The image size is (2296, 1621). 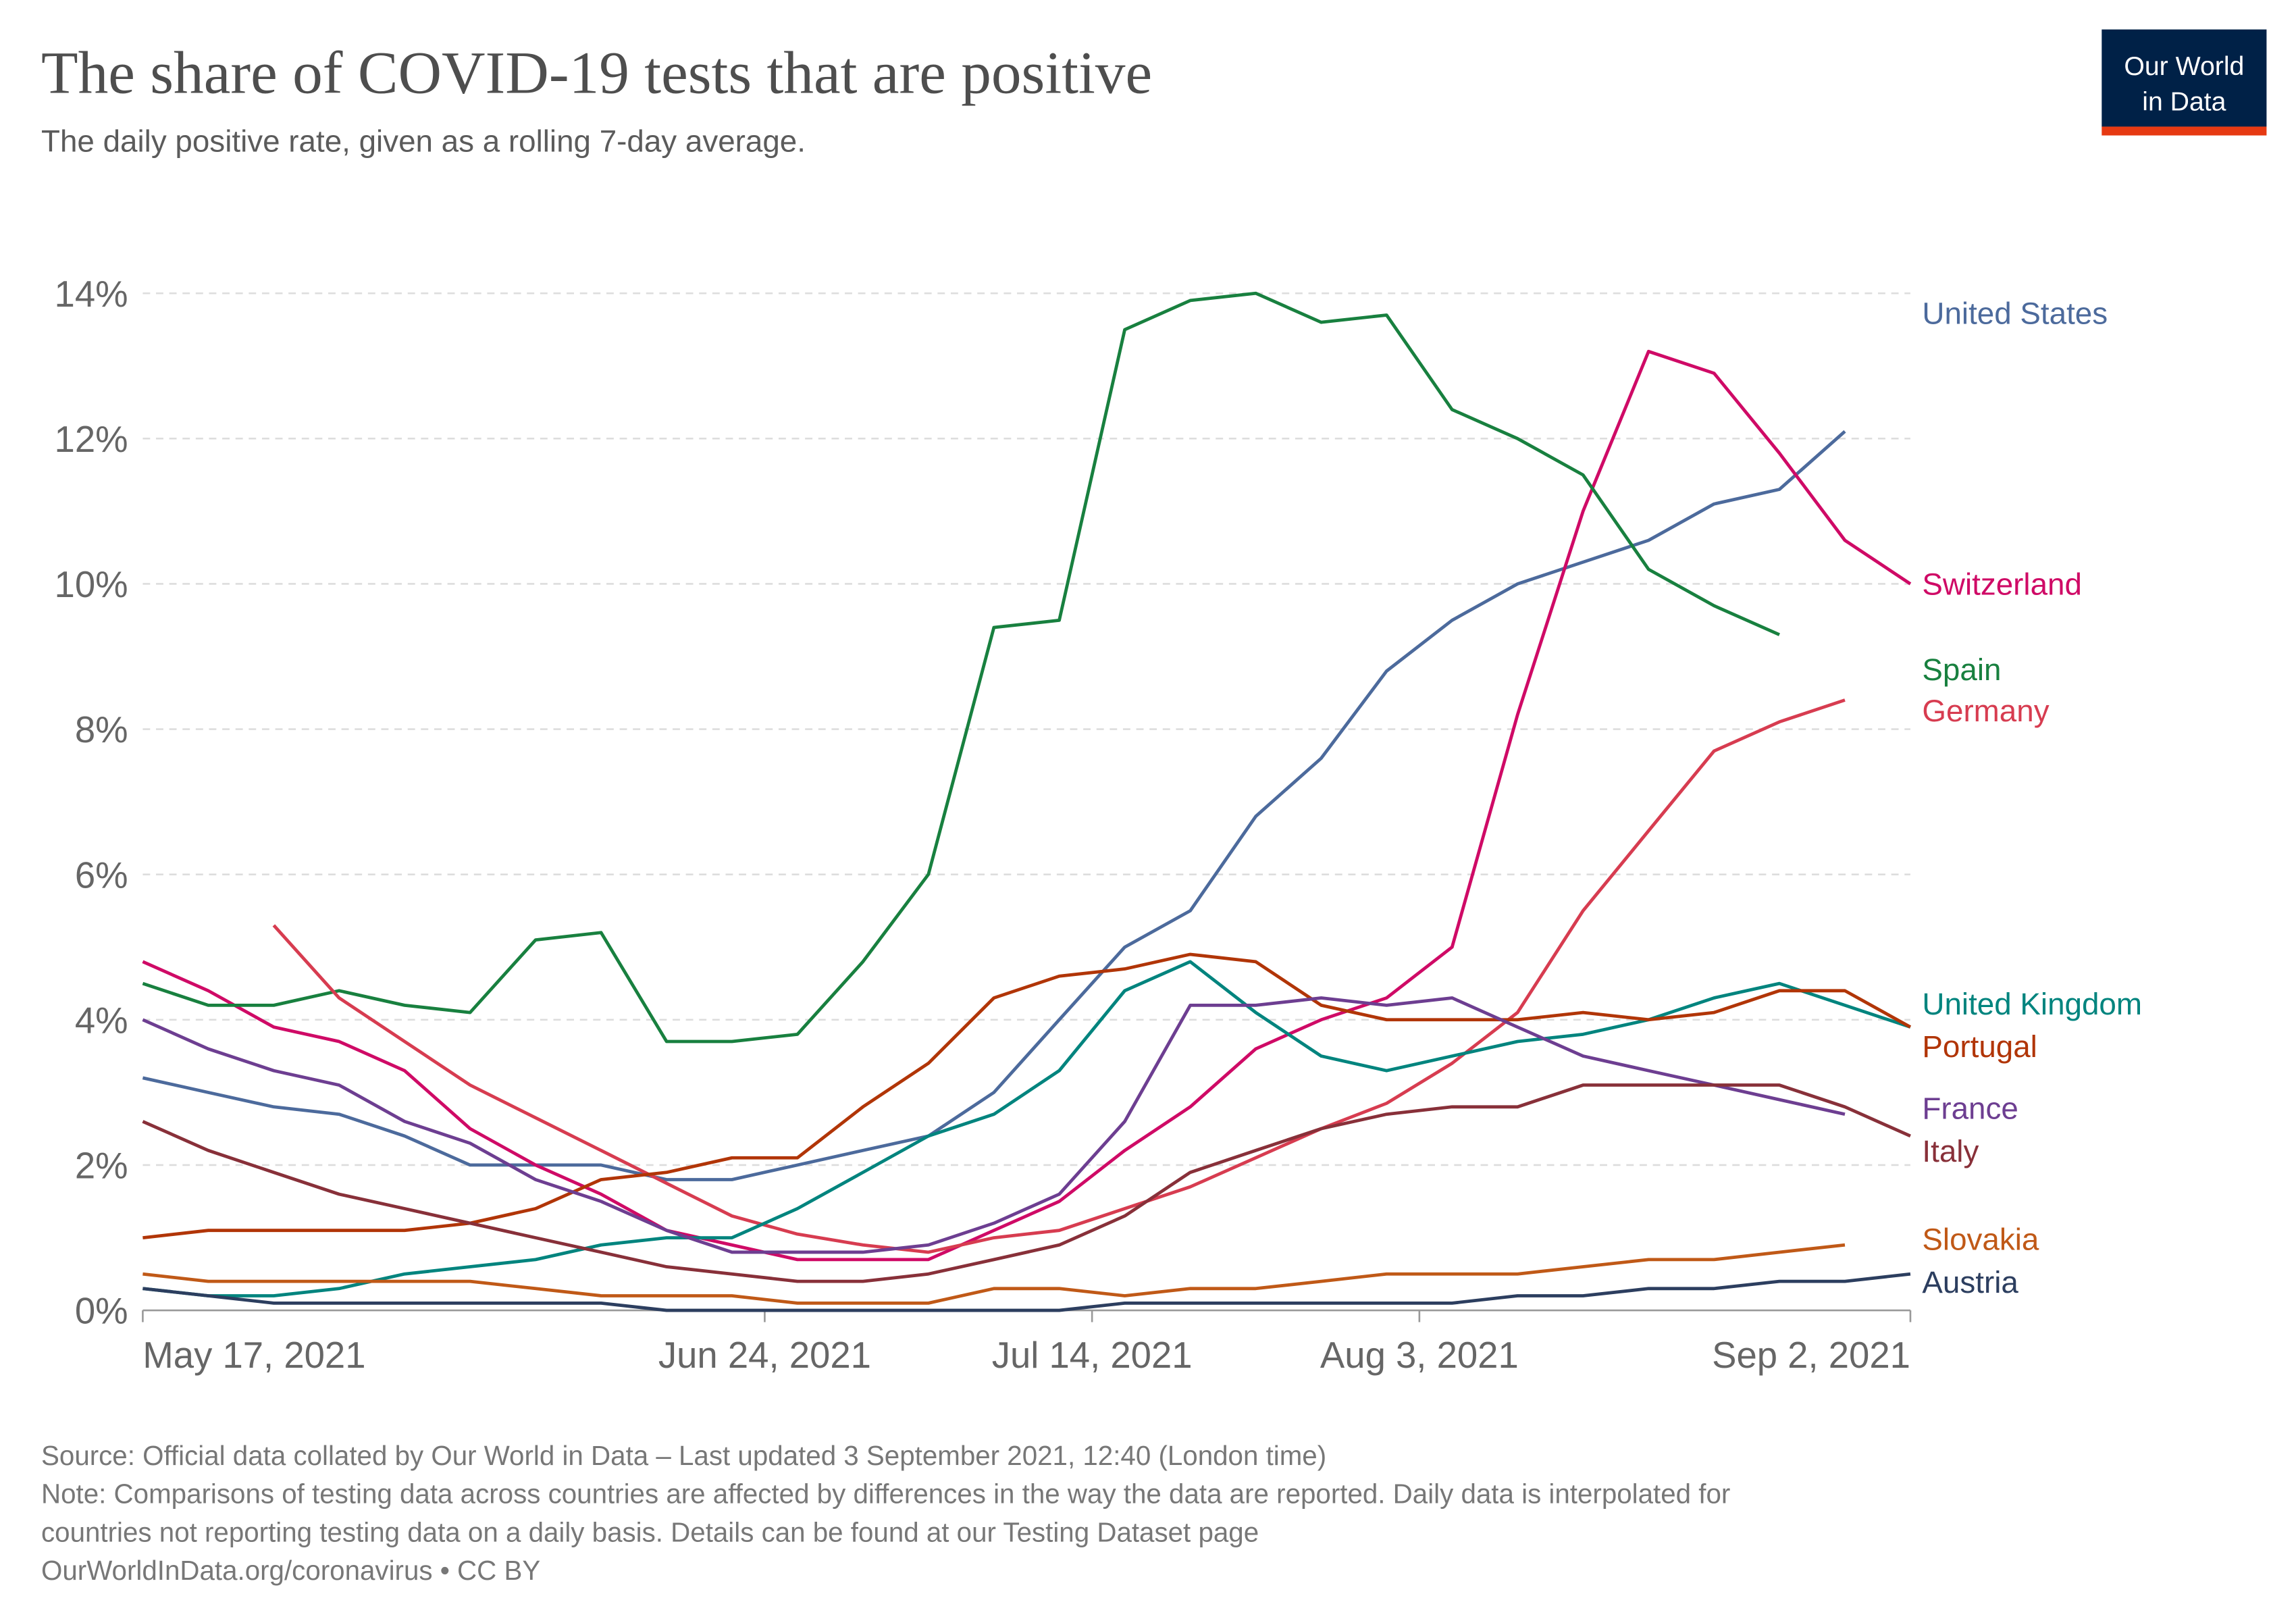 I want to click on x-tick-label: Jul 14, 2021, so click(x=1092, y=1355).